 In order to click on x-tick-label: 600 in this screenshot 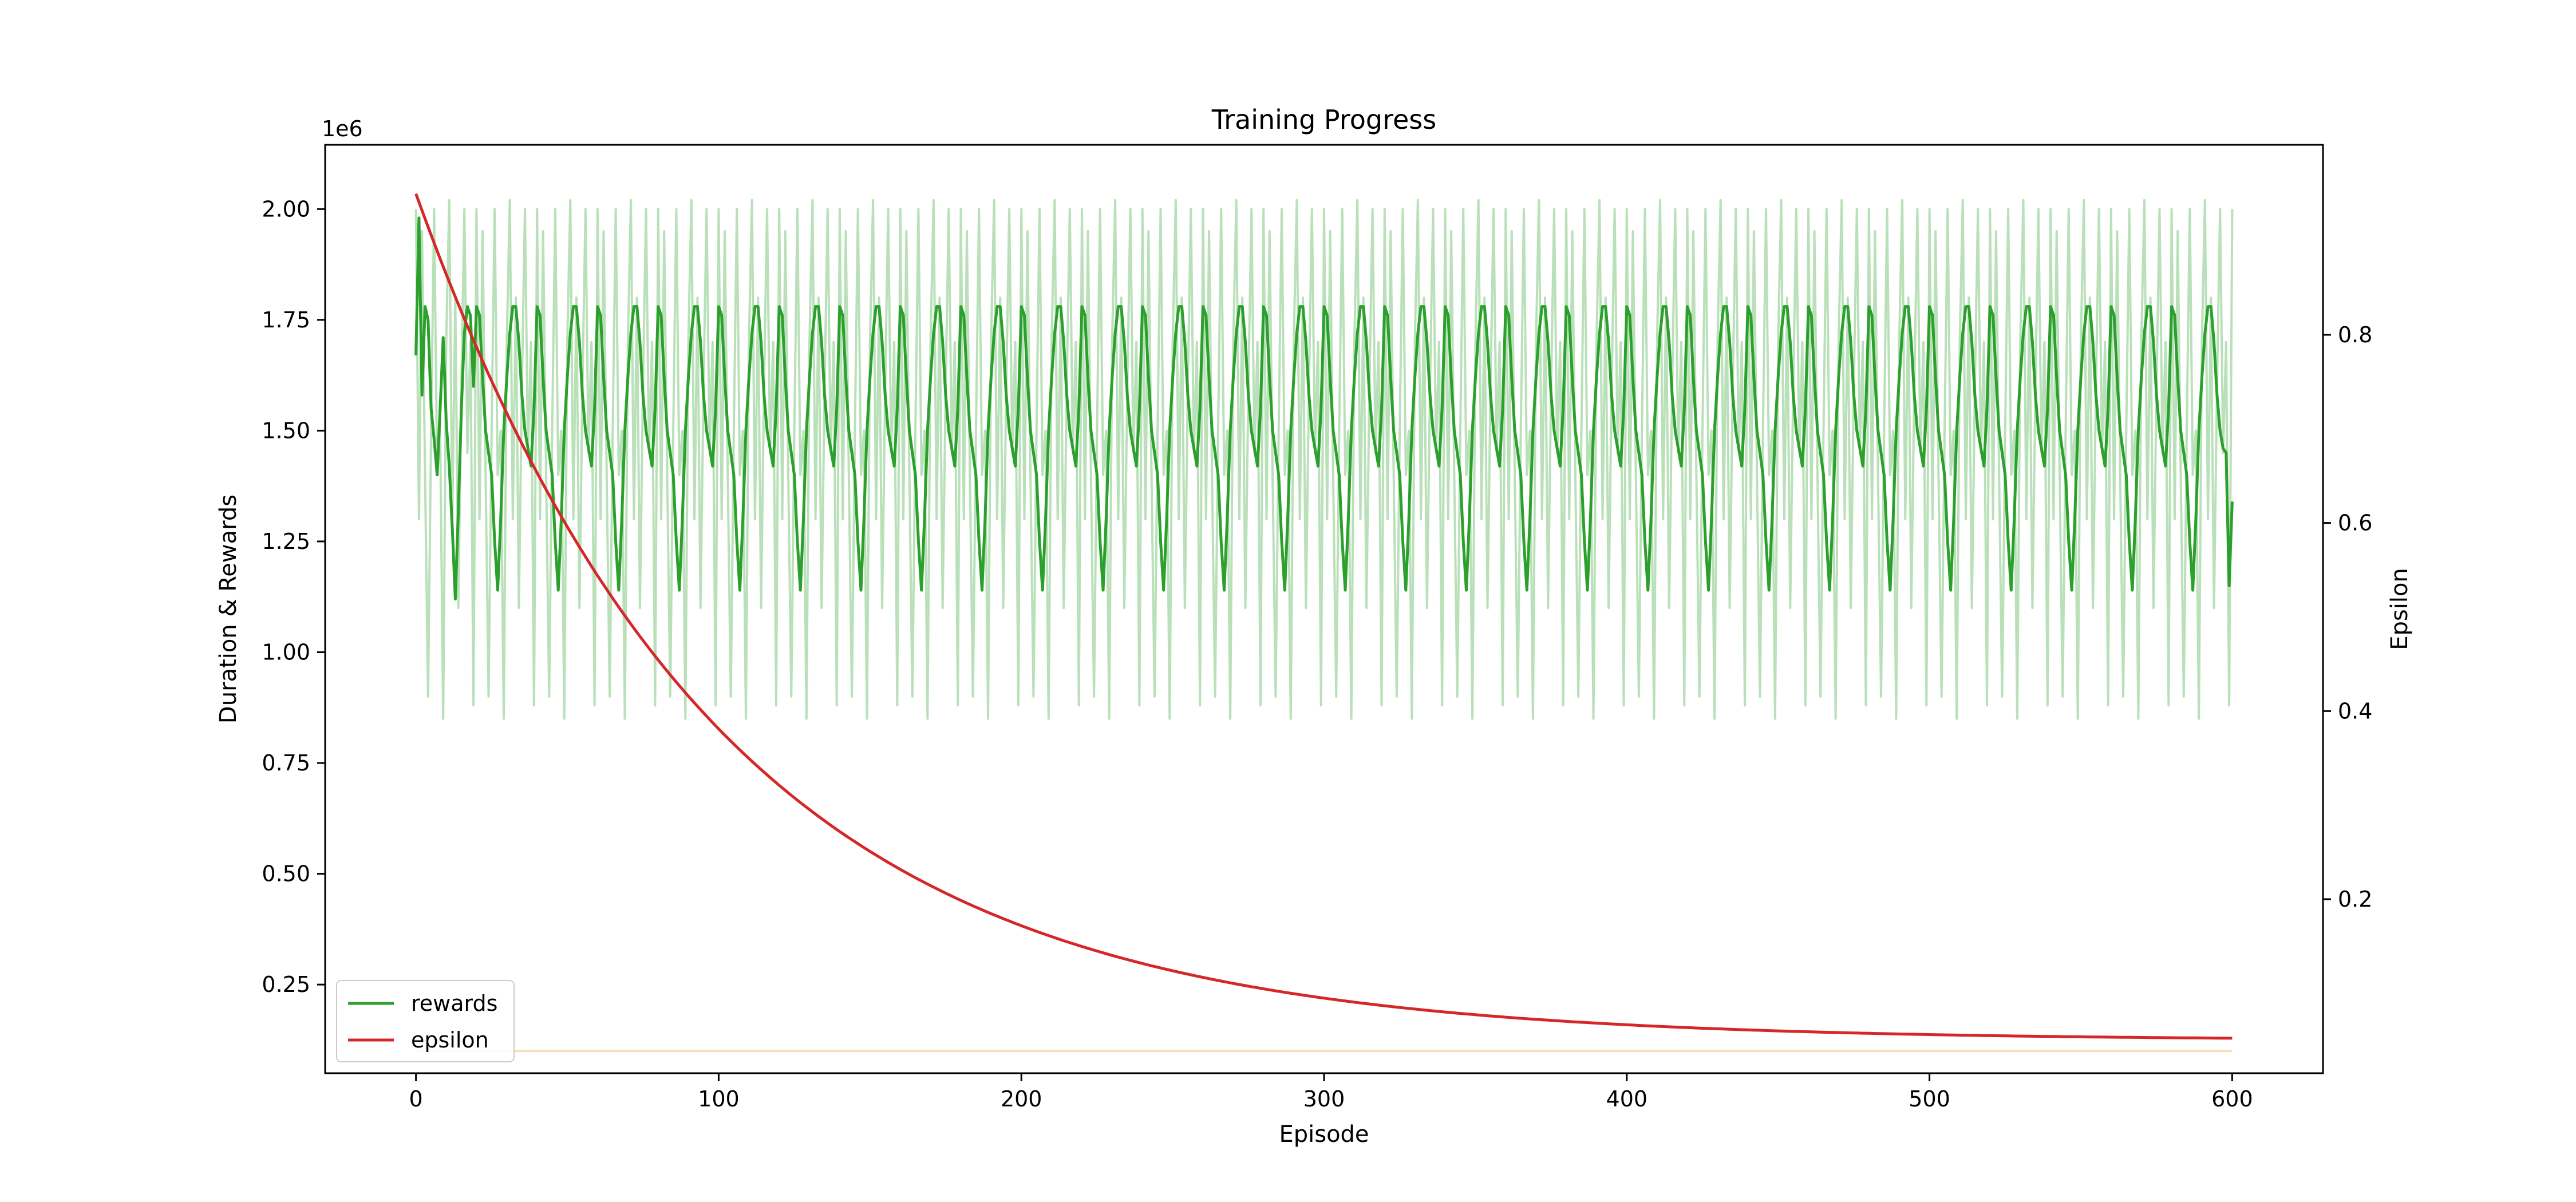, I will do `click(2232, 1099)`.